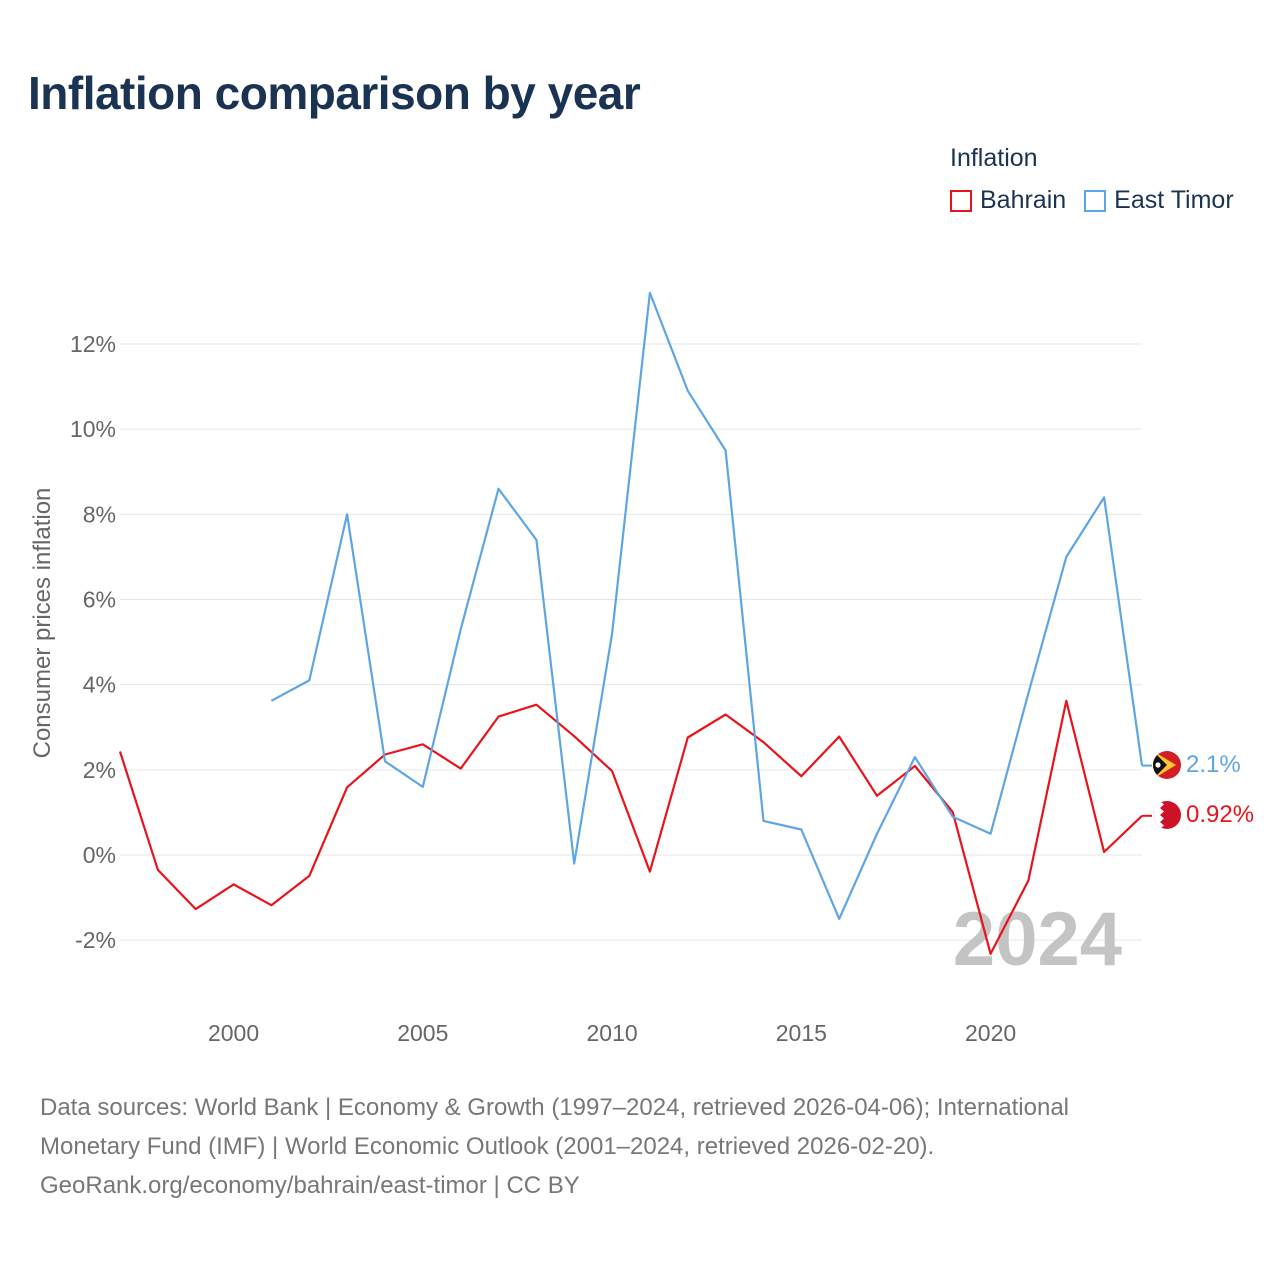 This screenshot has height=1280, width=1280. I want to click on y-tick-label: 6%, so click(99, 600).